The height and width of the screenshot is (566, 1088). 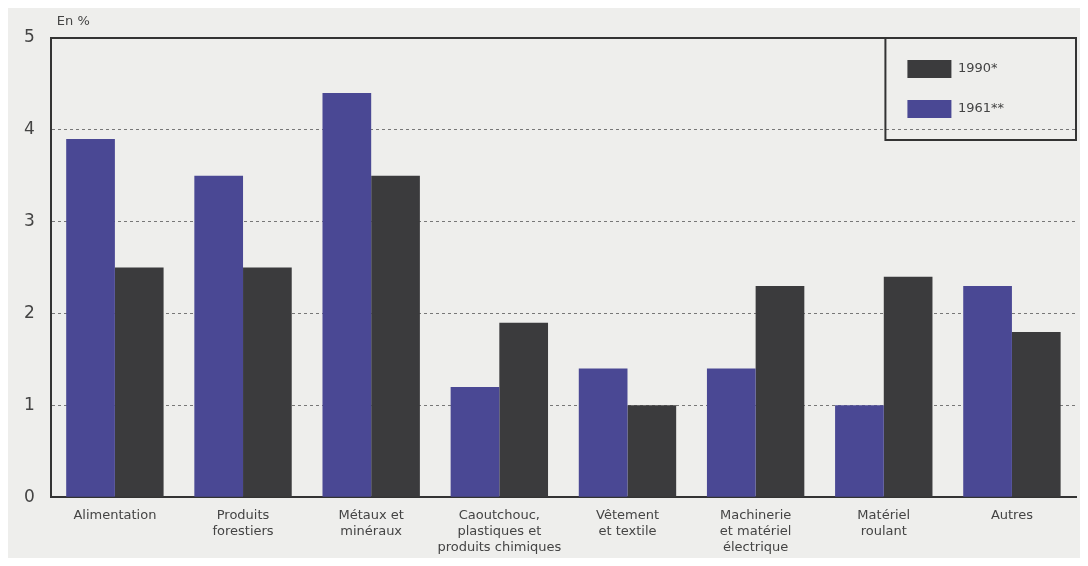 I want to click on x-tick-label: Métaux et minéraux, so click(x=371, y=522).